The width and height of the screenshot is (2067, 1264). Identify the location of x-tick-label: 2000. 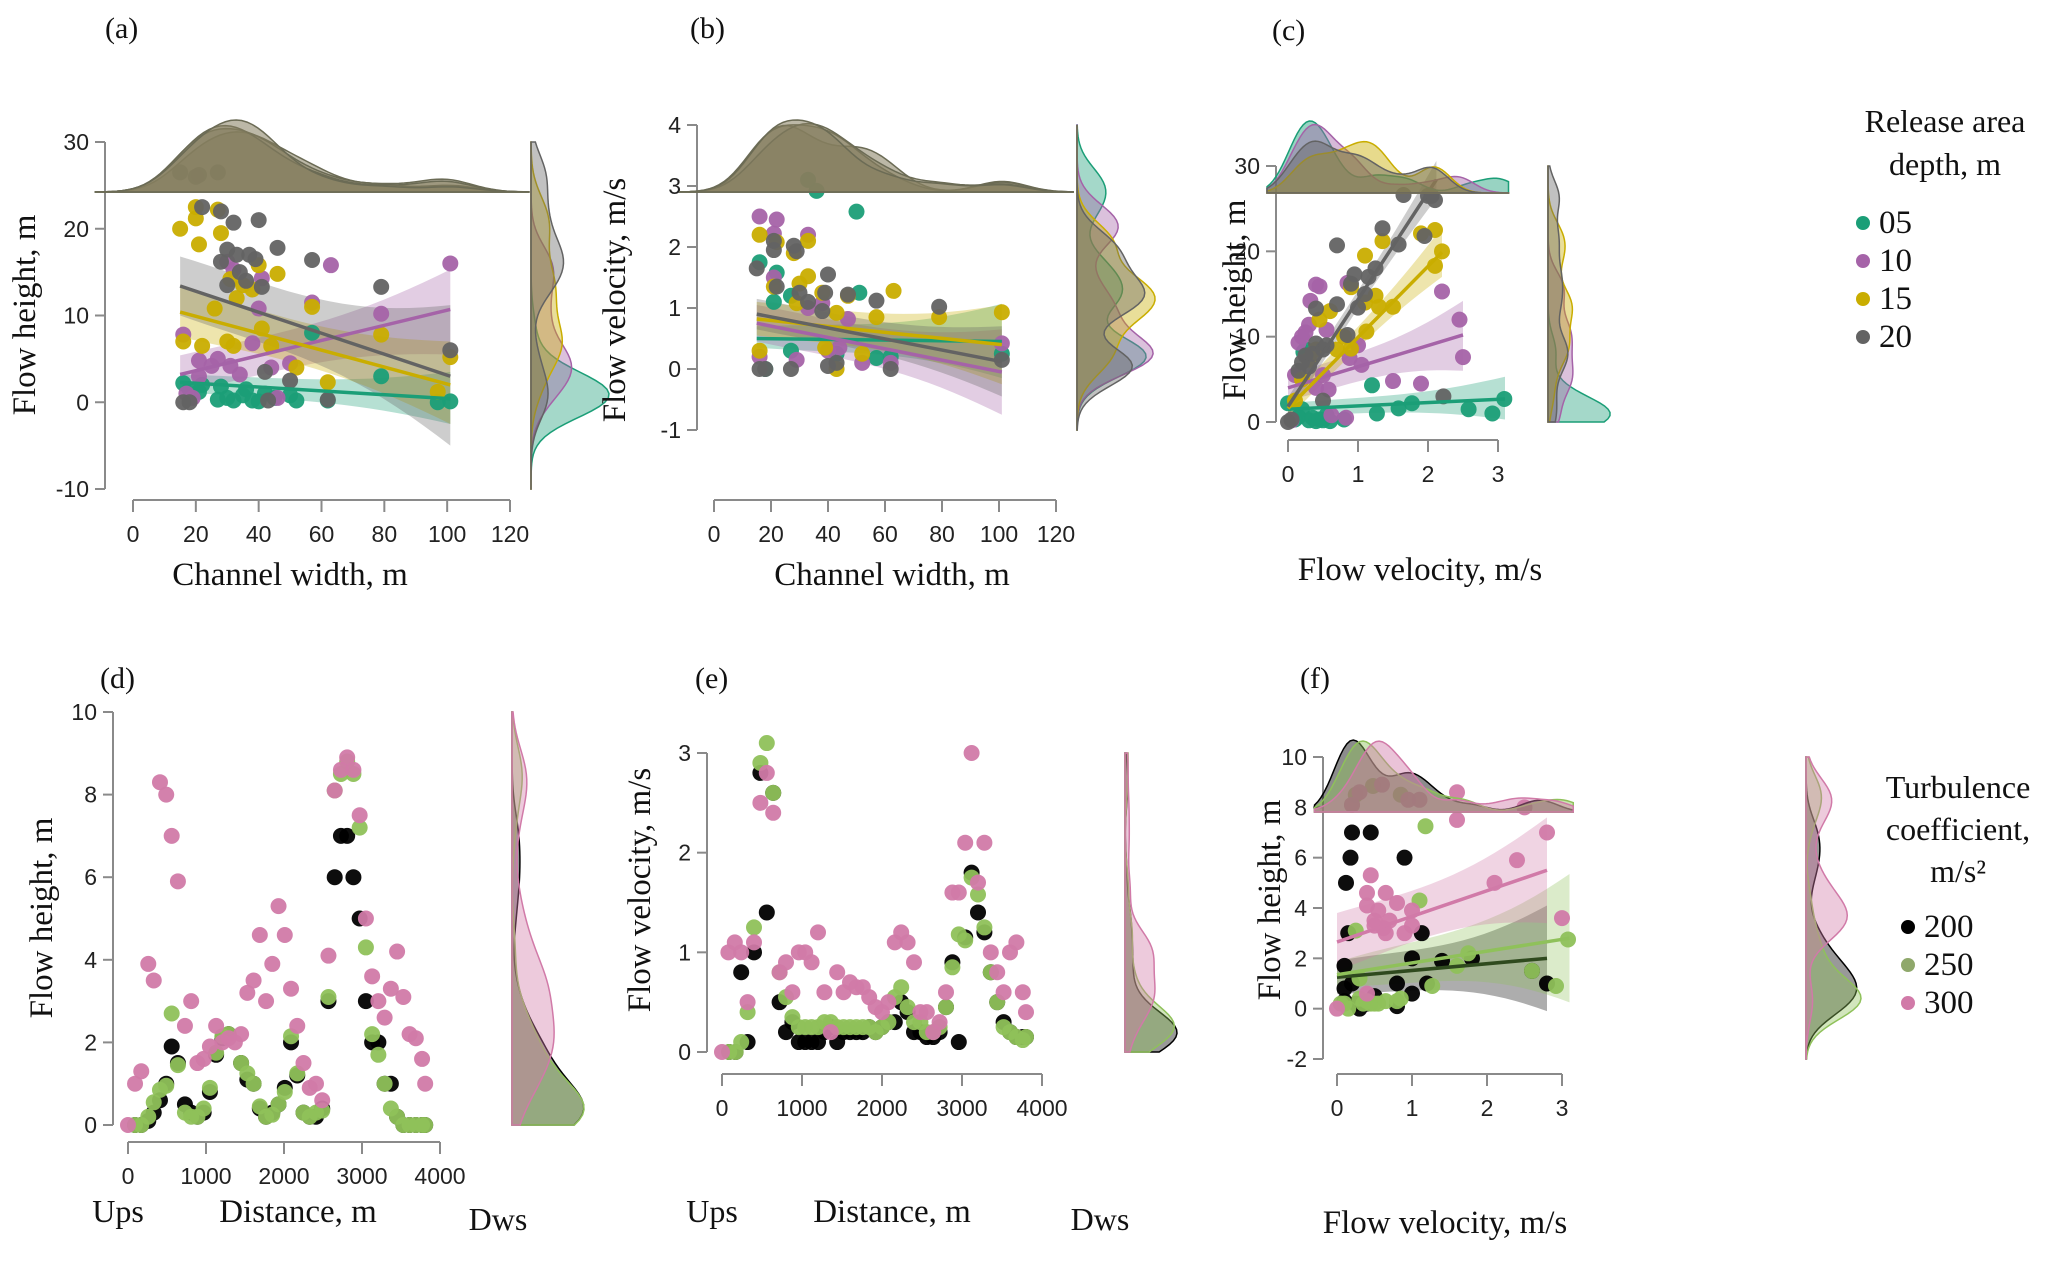
(283, 1176).